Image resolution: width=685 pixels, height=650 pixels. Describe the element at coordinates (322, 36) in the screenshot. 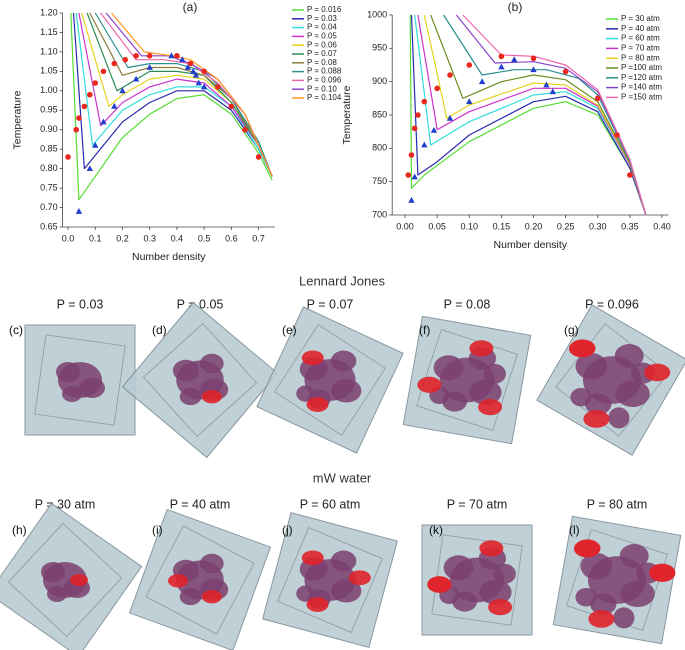

I see `legend-label: P = 0.05` at that location.